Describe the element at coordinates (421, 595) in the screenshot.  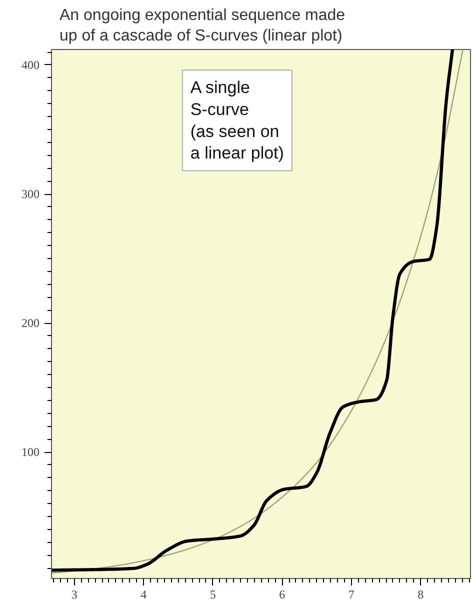
I see `x-tick-label: 8` at that location.